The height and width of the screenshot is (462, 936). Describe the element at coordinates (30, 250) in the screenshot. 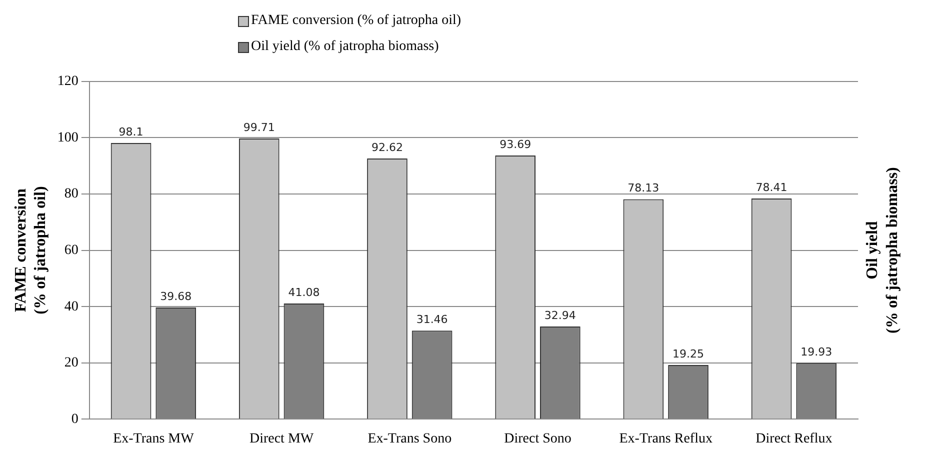

I see `y-axis-title: FAME conversion (% of jatropha oil)` at that location.